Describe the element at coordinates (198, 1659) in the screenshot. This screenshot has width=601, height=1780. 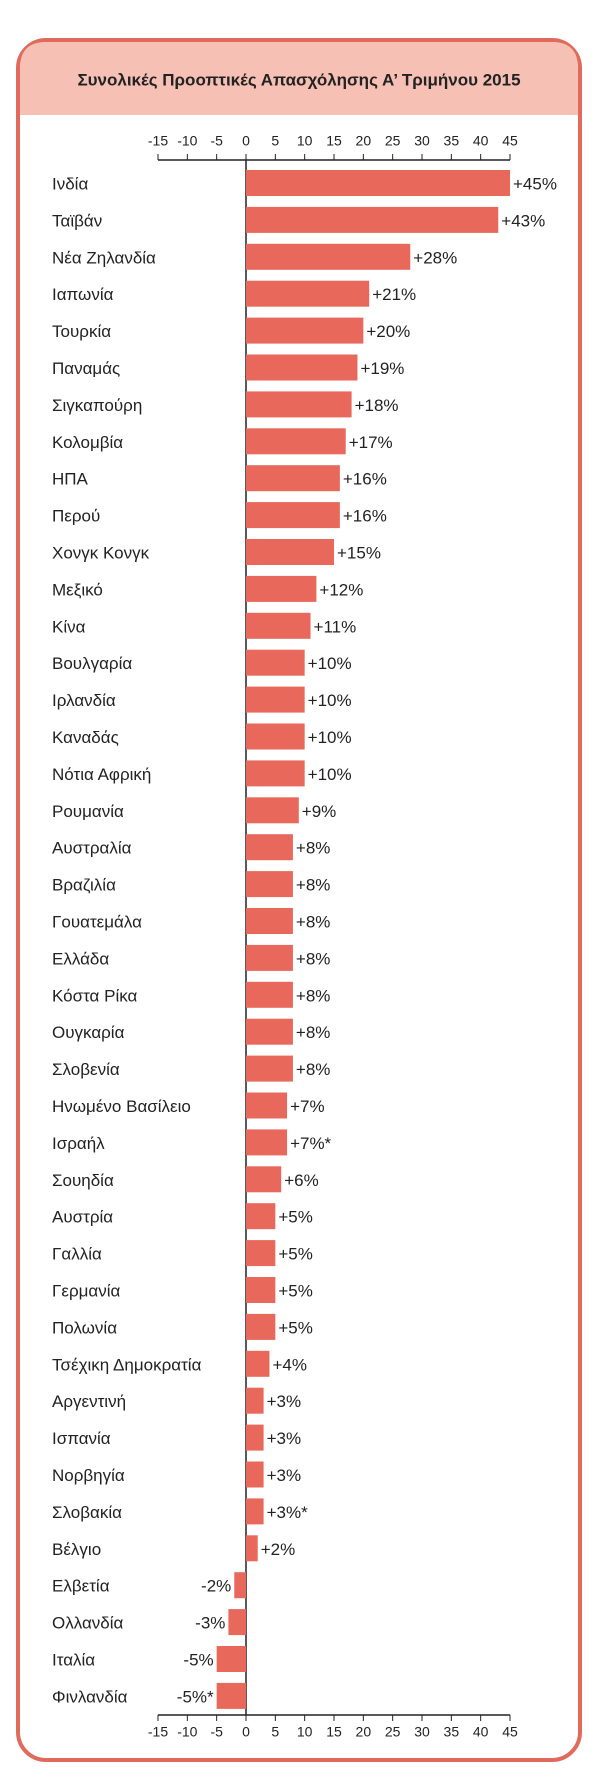
I see `value-label: -5%` at that location.